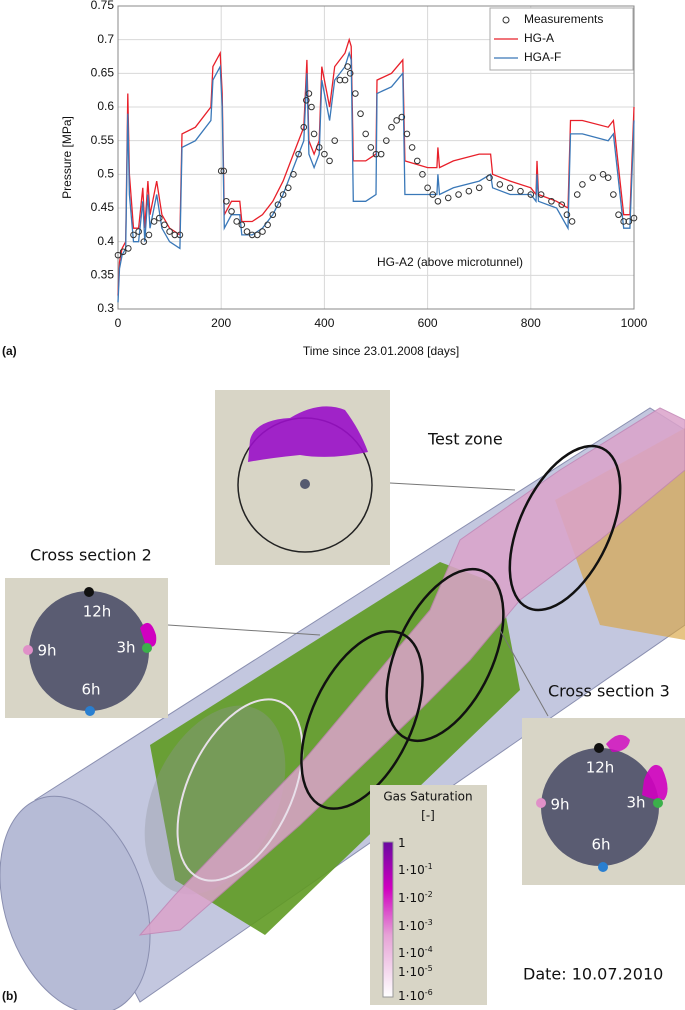 Image resolution: width=685 pixels, height=1010 pixels. Describe the element at coordinates (97, 612) in the screenshot. I see `clock-label: 12h` at that location.